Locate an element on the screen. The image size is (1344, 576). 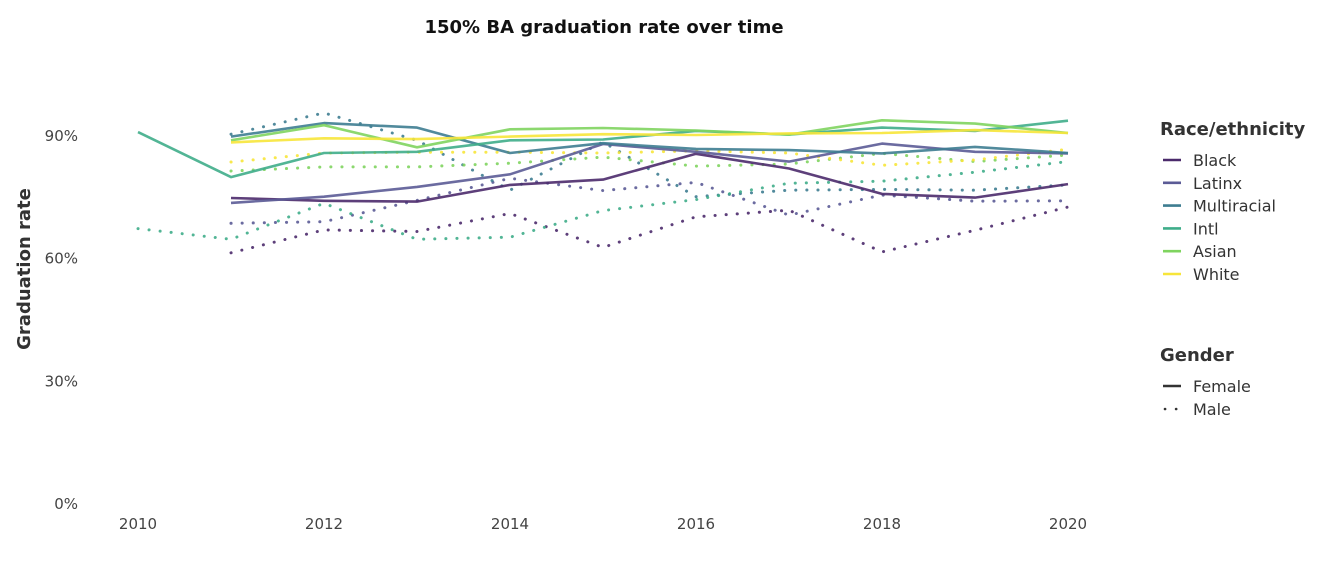
series-line-intl-female is located at coordinates (603, 149).